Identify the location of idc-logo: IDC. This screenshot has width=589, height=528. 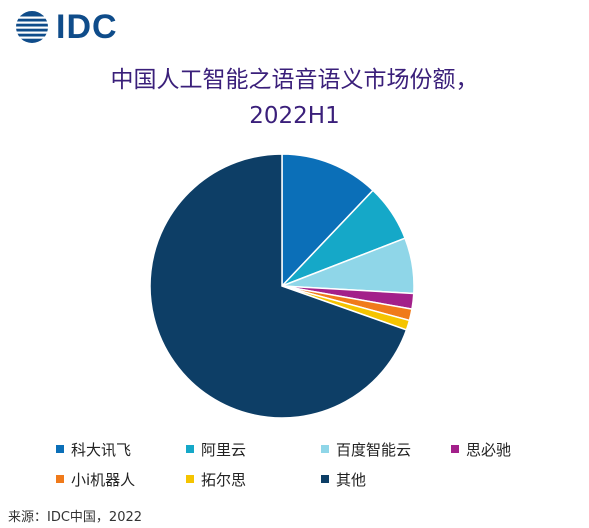
(66, 27).